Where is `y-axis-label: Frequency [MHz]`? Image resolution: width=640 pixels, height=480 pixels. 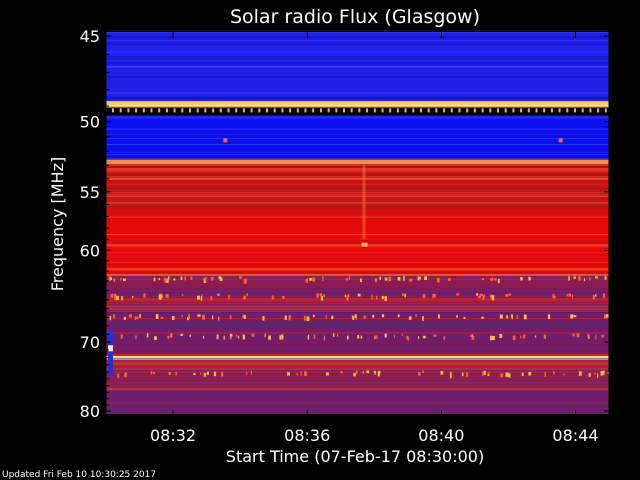
y-axis-label: Frequency [MHz] is located at coordinates (57, 224).